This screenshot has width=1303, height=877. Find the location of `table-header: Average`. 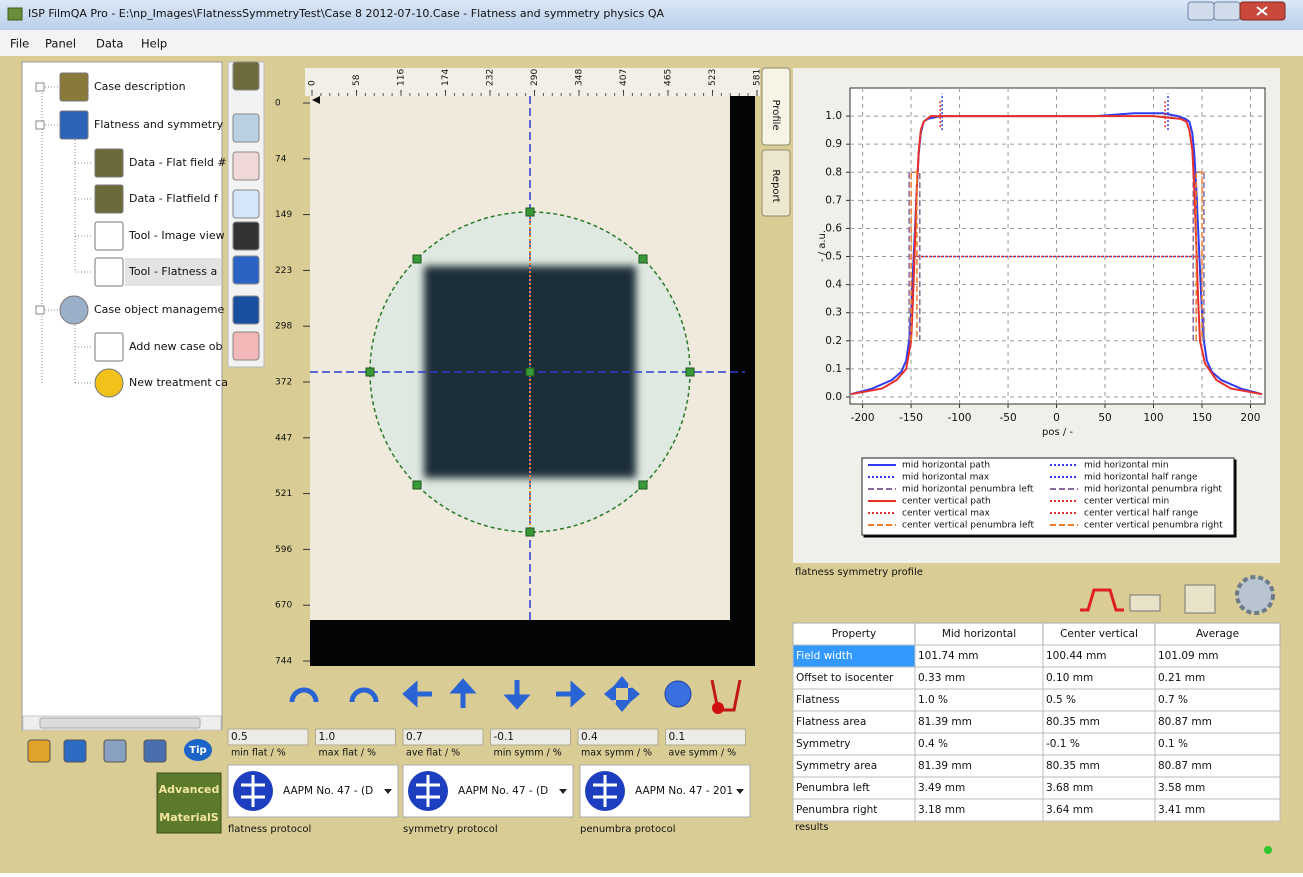

table-header: Average is located at coordinates (1217, 634).